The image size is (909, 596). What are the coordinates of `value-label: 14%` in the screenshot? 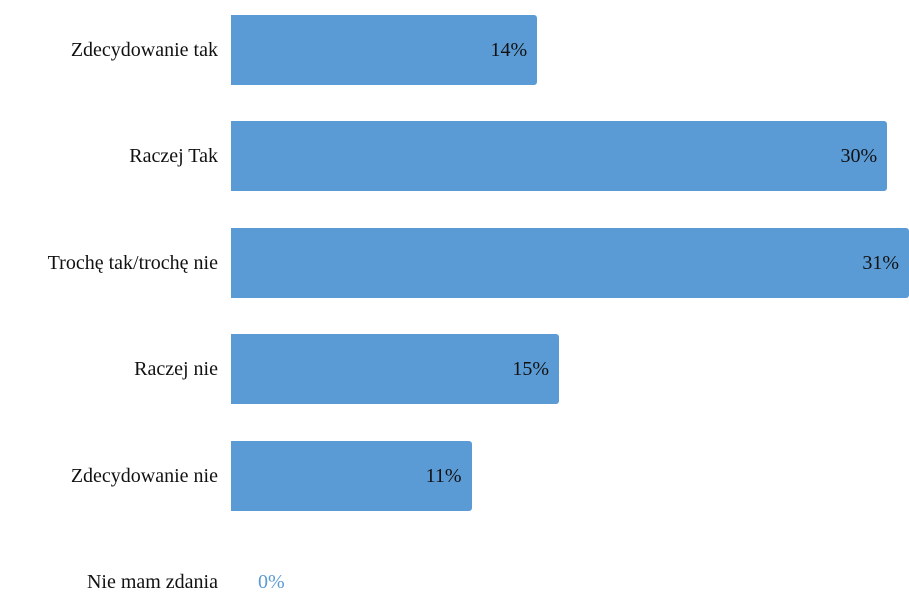 It's located at (509, 50).